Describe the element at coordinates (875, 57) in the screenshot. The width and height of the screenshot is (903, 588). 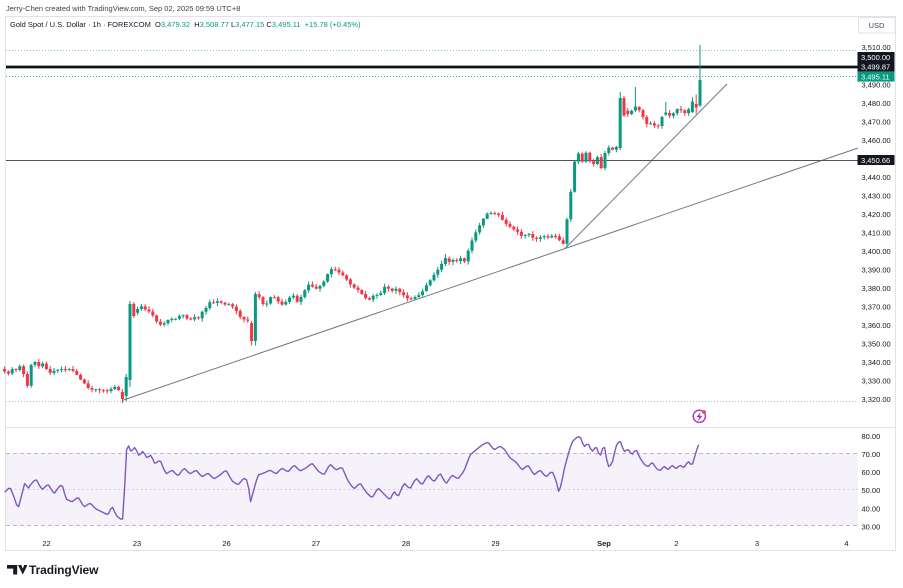
I see `svg-text: 3,500.00` at that location.